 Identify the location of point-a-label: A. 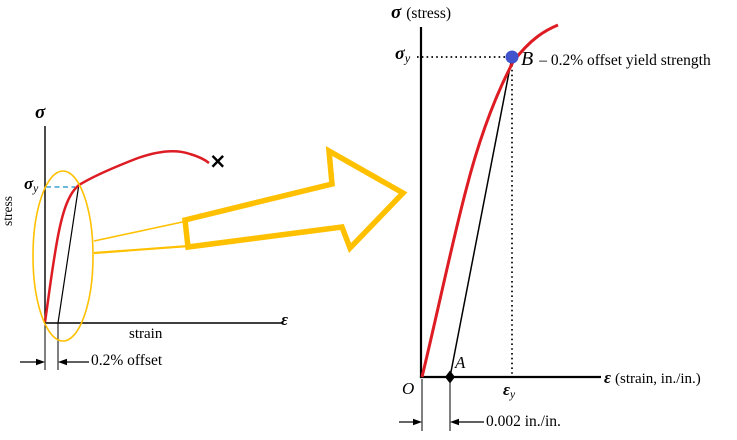
(460, 362).